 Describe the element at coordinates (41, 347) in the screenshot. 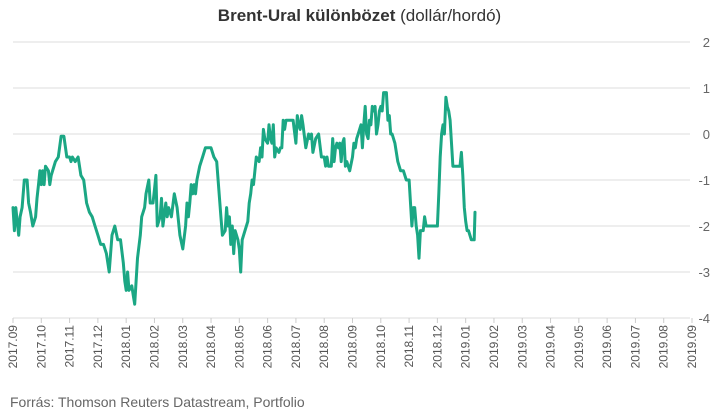

I see `x-tick-label: 2017.10` at that location.